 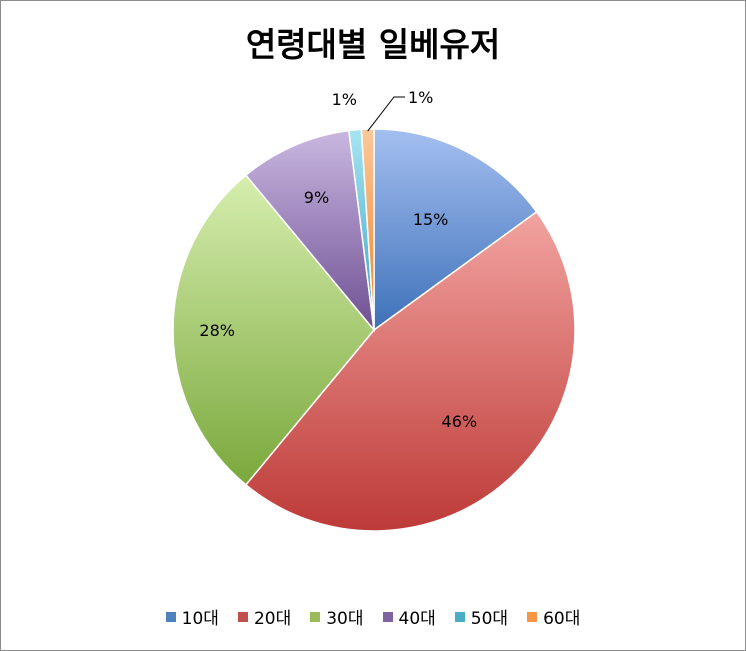 I want to click on legend-label-60대: 60대, so click(x=562, y=619).